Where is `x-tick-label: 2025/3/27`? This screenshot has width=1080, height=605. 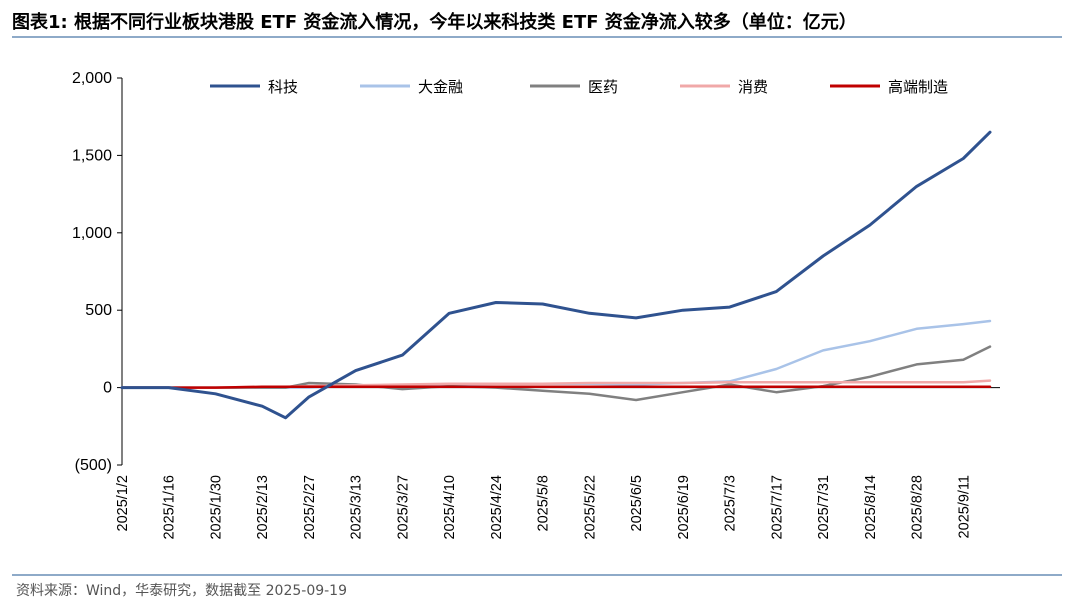 x-tick-label: 2025/3/27 is located at coordinates (403, 507).